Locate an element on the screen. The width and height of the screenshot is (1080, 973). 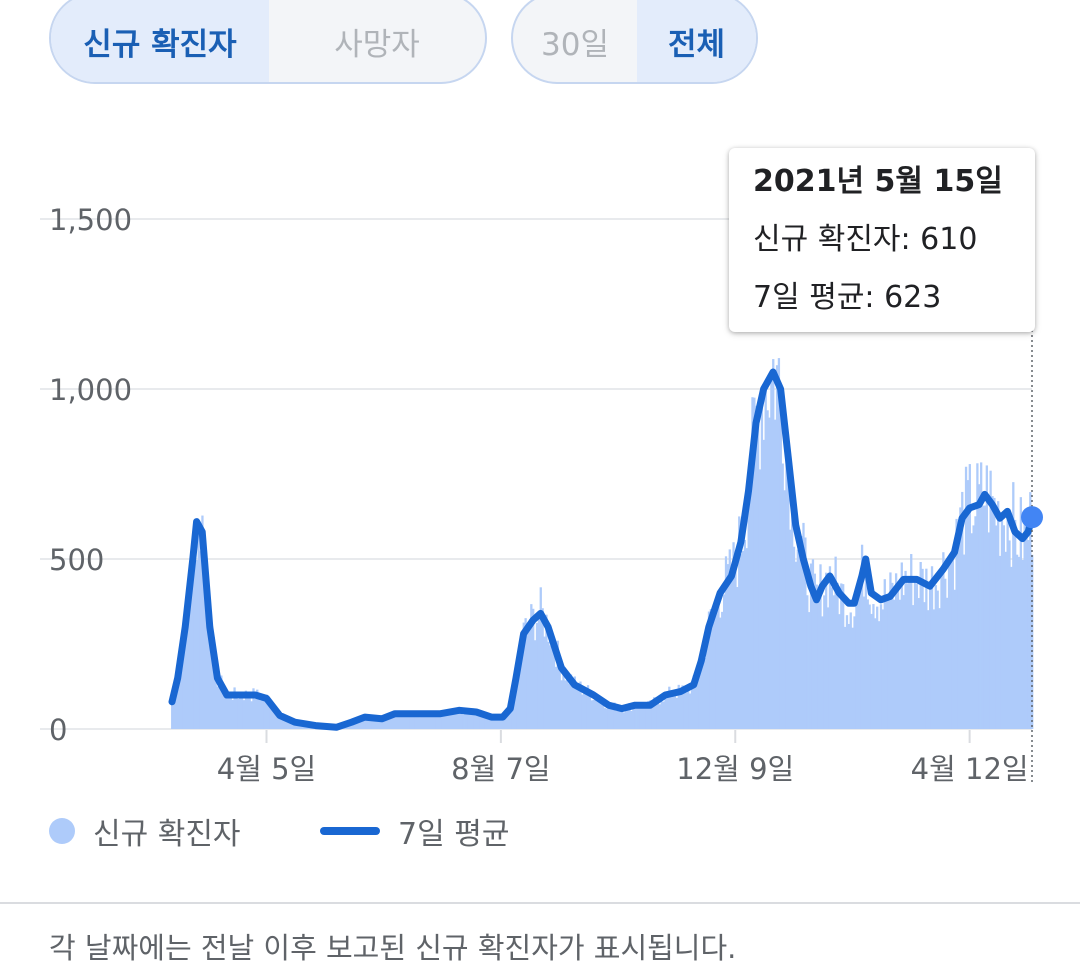
legend-line-swatch is located at coordinates (350, 831).